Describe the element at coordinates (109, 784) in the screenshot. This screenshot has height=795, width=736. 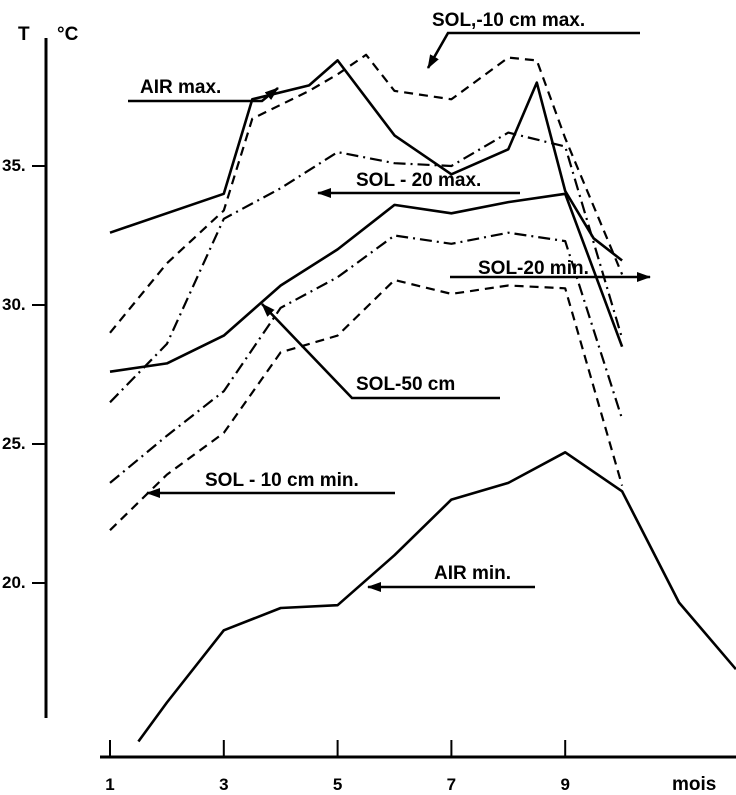
I see `x-tick-label: 1` at that location.